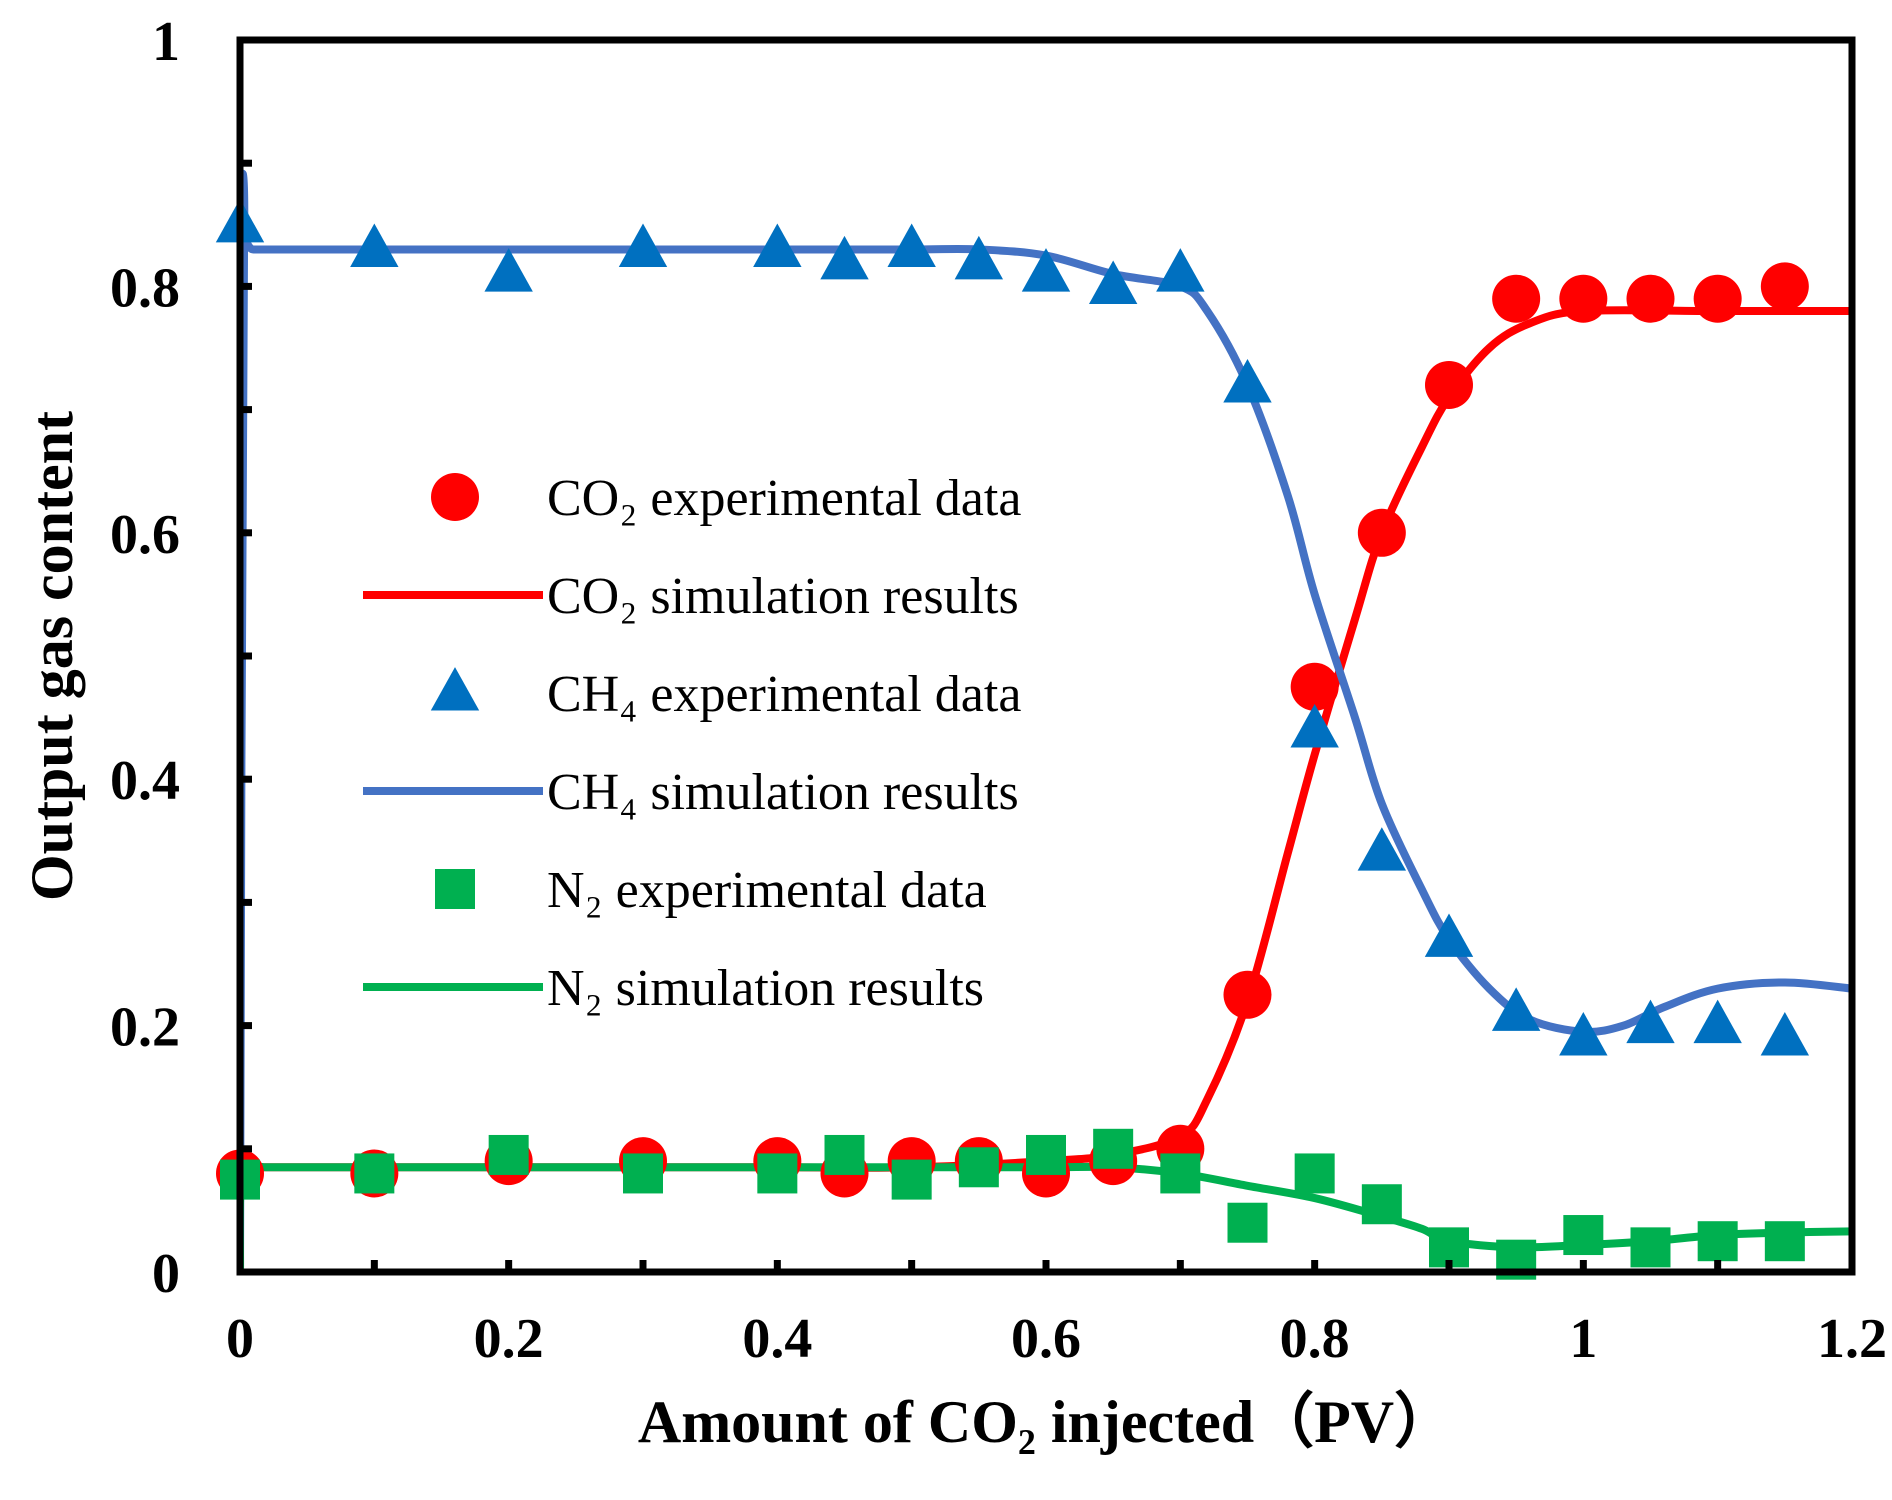  I want to click on y-tick-label: 1, so click(166, 42).